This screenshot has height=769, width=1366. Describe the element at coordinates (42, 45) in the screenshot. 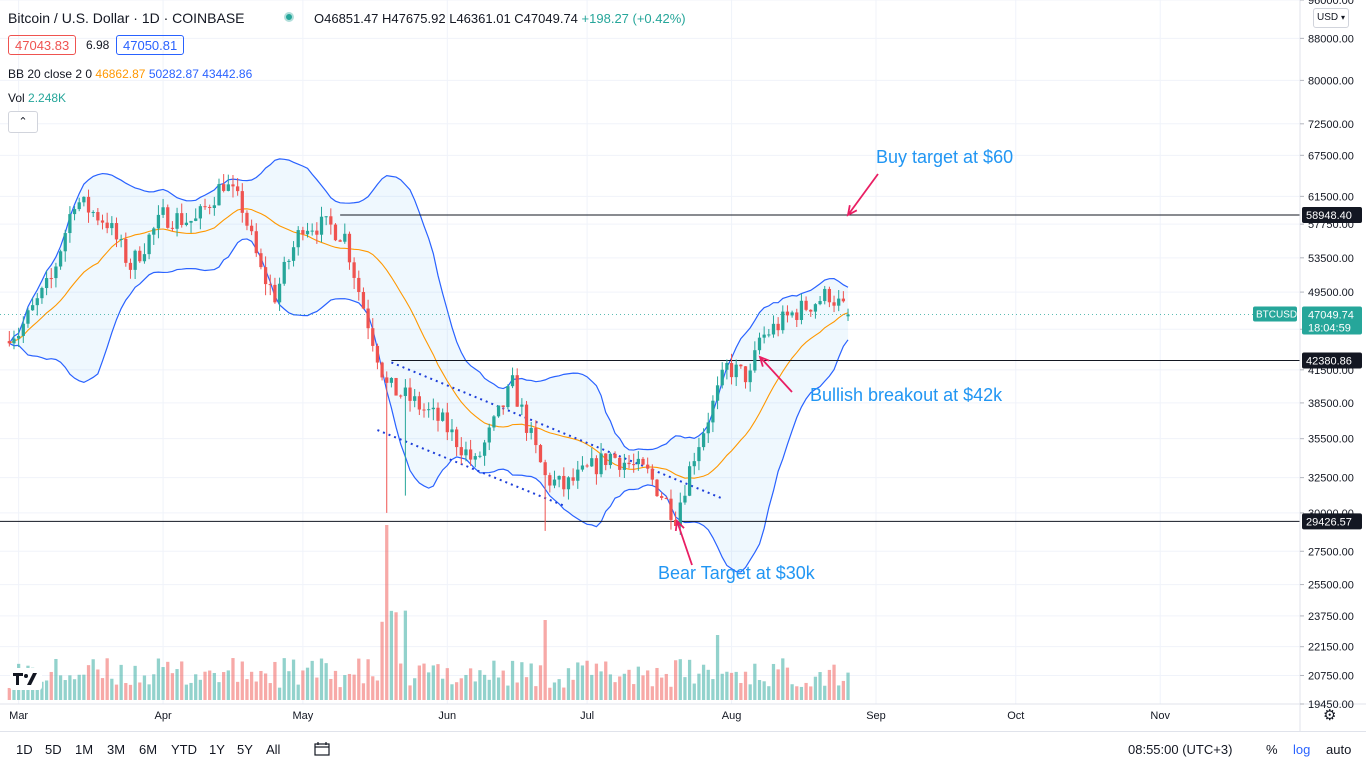

I see `sell-price-button: 47043.83` at that location.